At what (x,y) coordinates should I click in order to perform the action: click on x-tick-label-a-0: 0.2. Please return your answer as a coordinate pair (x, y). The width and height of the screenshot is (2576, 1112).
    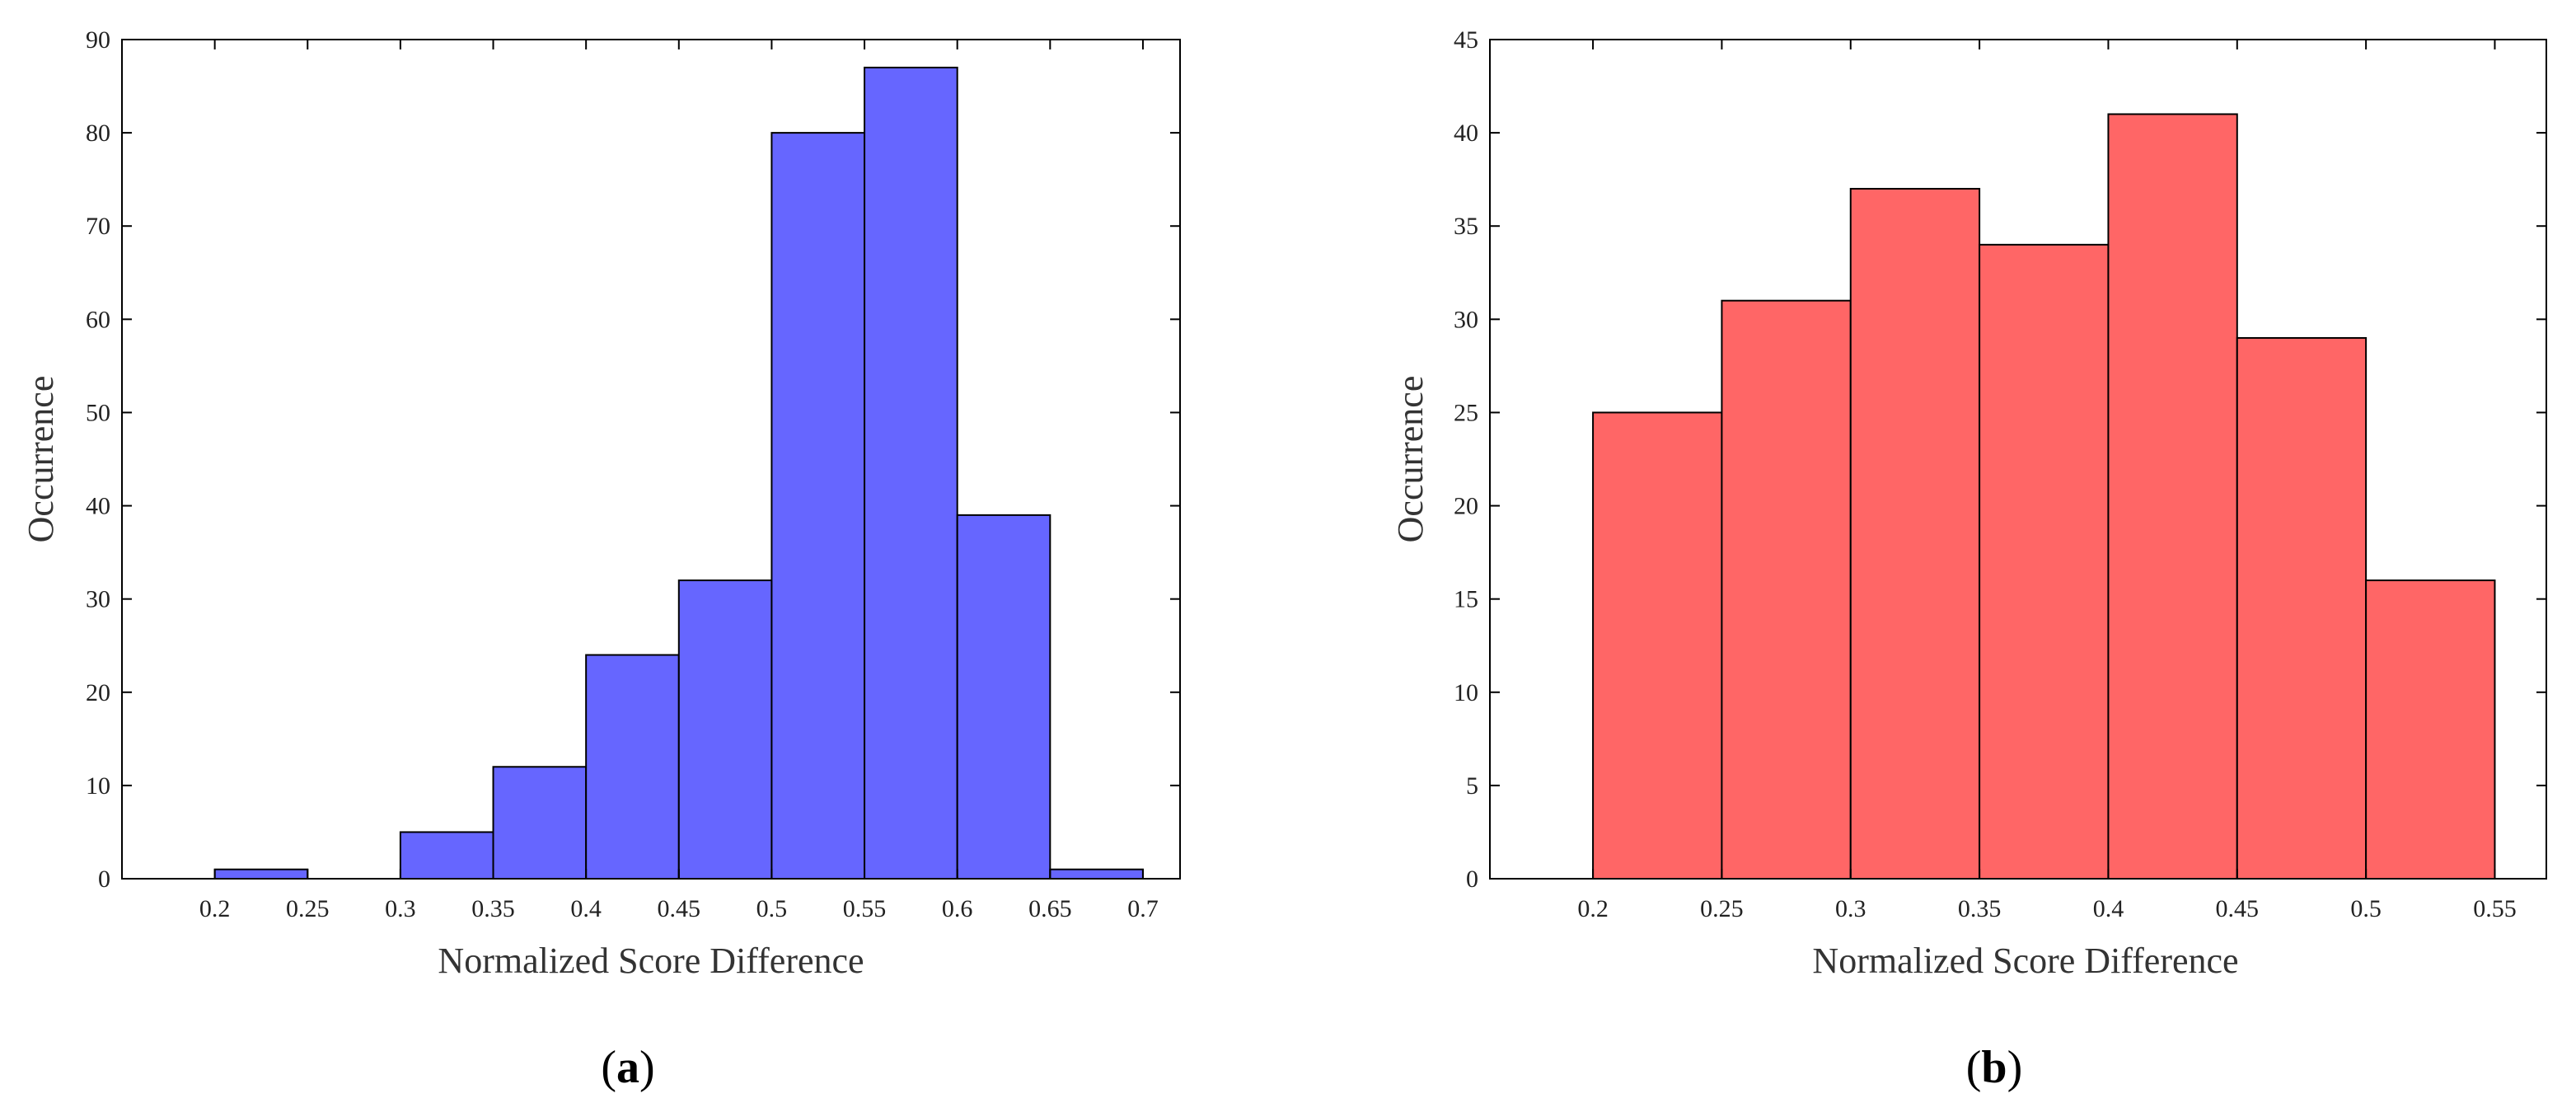
    Looking at the image, I should click on (215, 908).